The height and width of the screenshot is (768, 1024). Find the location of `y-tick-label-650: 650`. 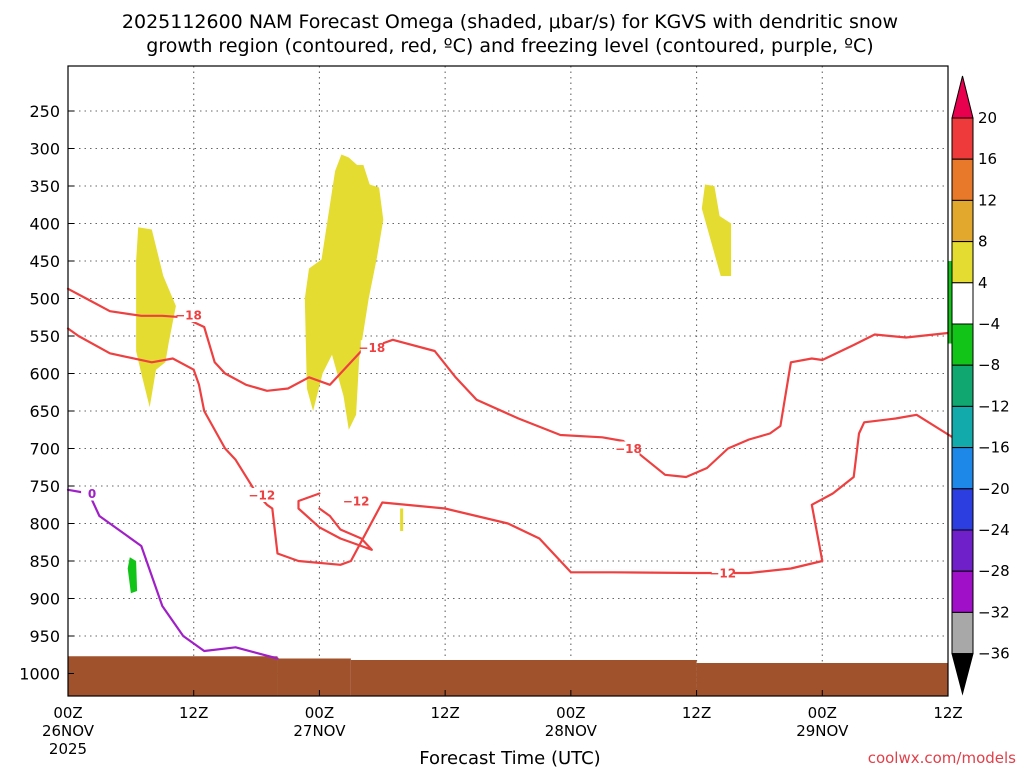

y-tick-label-650: 650 is located at coordinates (44, 411).